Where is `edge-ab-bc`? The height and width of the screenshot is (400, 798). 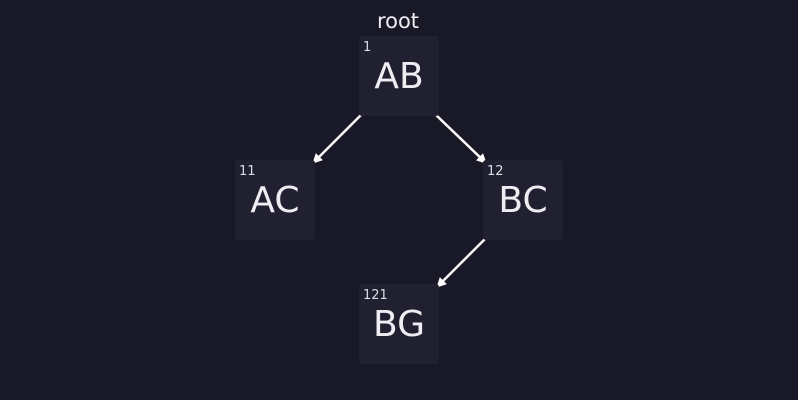 edge-ab-bc is located at coordinates (461, 139).